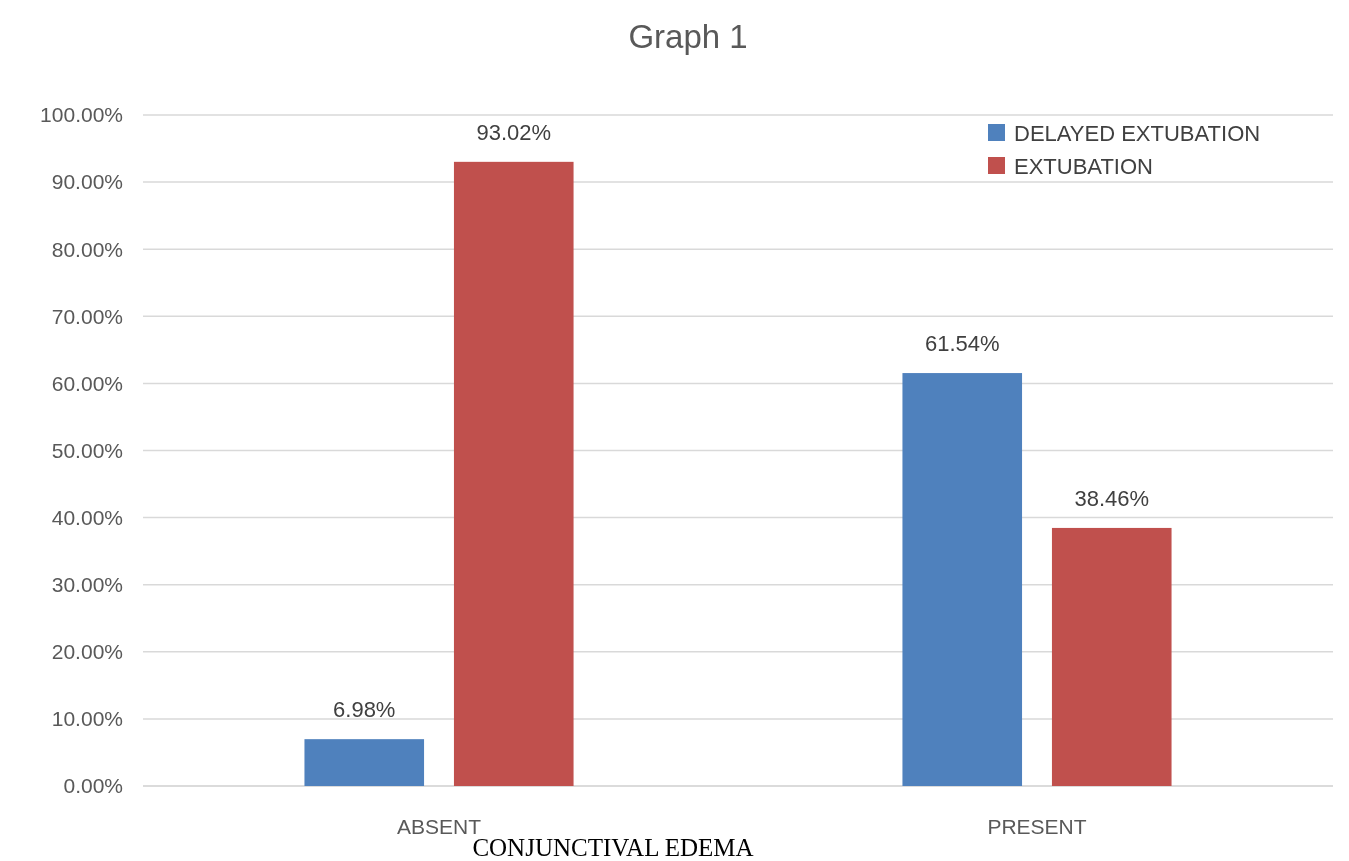 Image resolution: width=1349 pixels, height=861 pixels. I want to click on data-label: 93.02%, so click(514, 132).